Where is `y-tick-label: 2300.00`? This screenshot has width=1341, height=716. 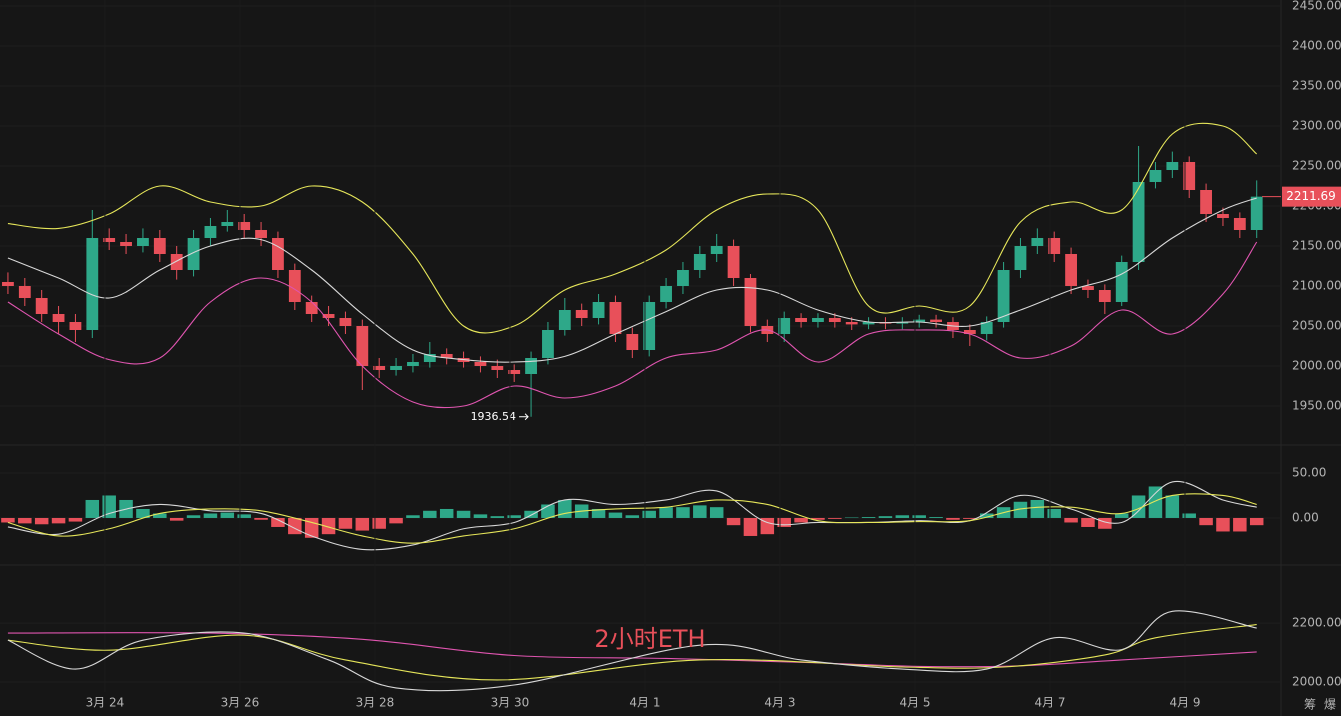 y-tick-label: 2300.00 is located at coordinates (1316, 126).